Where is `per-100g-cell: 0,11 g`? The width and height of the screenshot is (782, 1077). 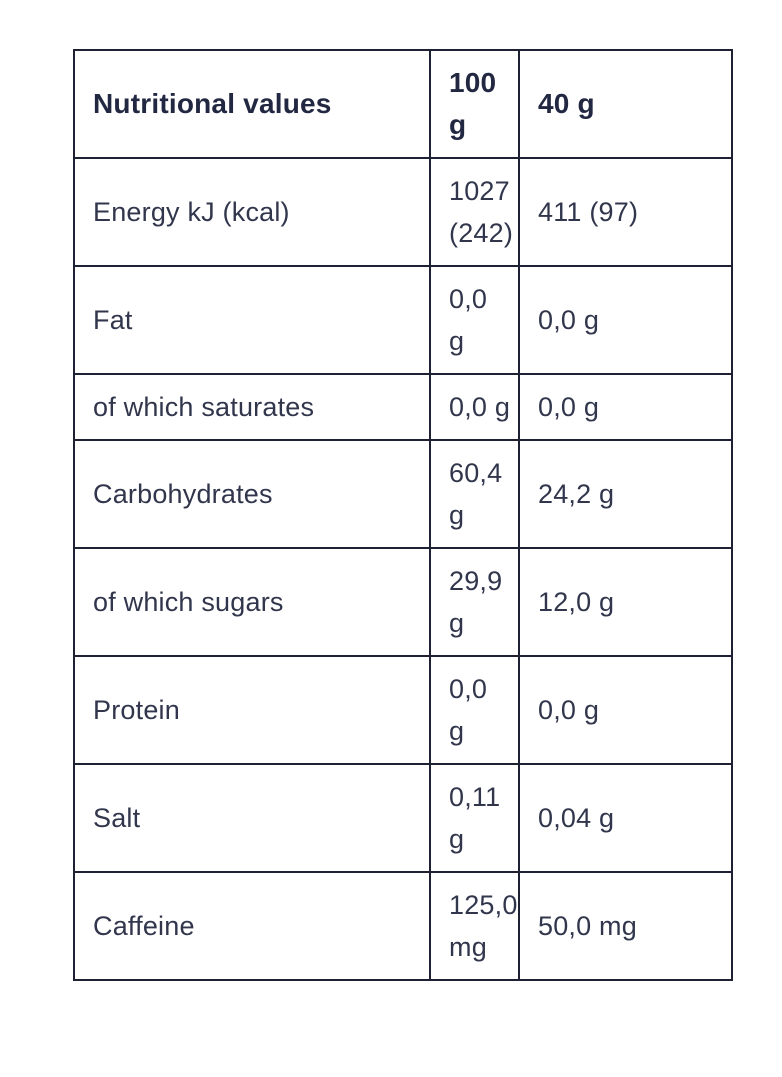
per-100g-cell: 0,11 g is located at coordinates (474, 818).